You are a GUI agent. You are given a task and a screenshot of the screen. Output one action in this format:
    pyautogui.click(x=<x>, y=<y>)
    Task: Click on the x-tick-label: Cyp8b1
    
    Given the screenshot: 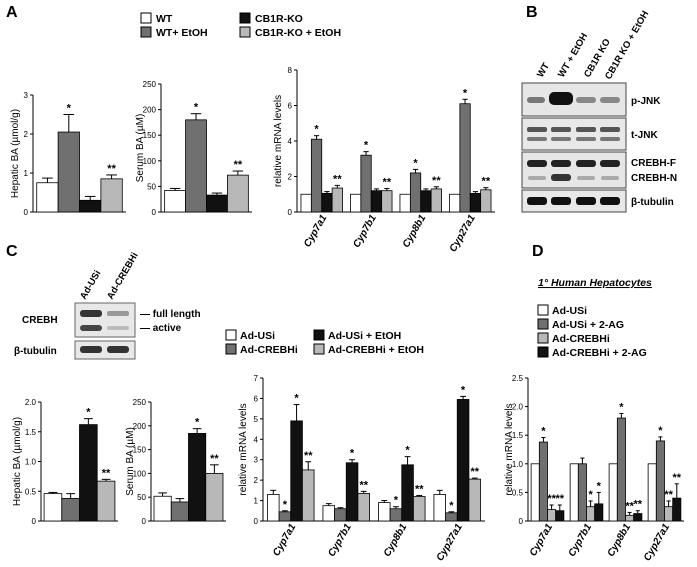 What is the action you would take?
    pyautogui.click(x=620, y=540)
    